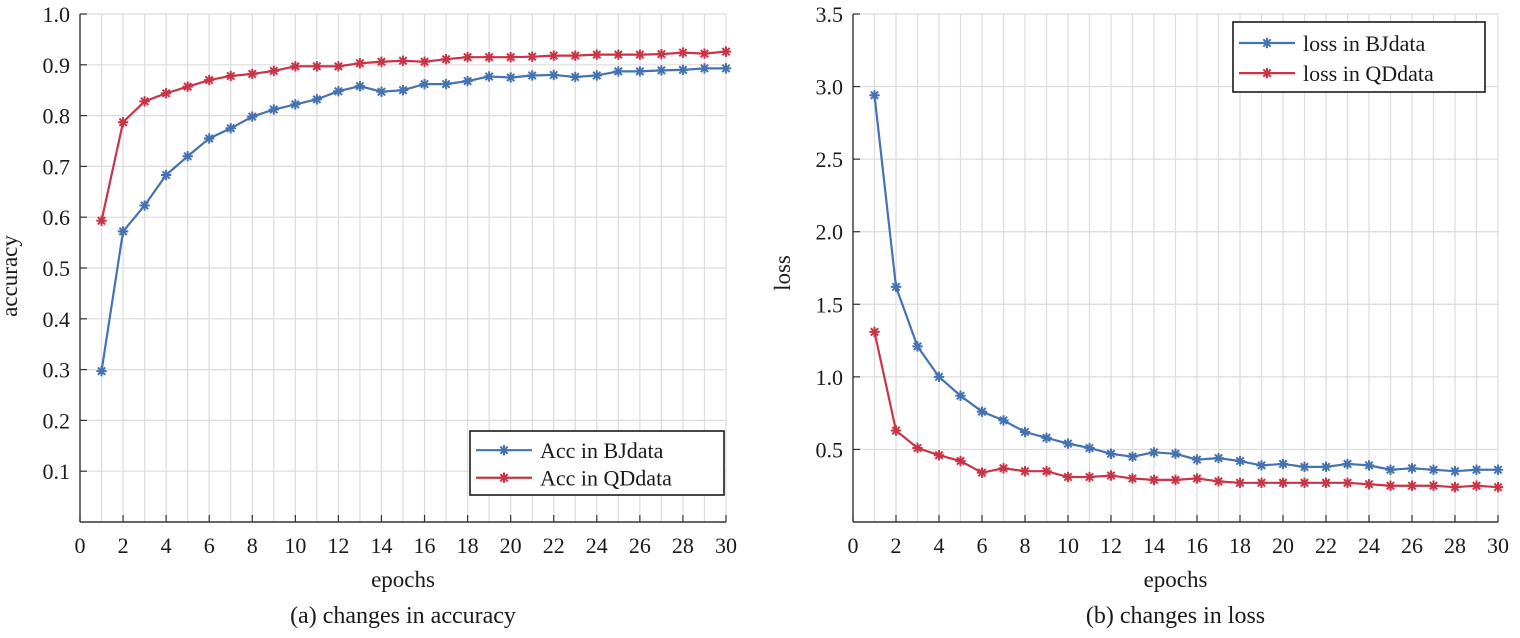 The height and width of the screenshot is (638, 1520). What do you see at coordinates (57, 116) in the screenshot?
I see `y-tick-label: 0.8` at bounding box center [57, 116].